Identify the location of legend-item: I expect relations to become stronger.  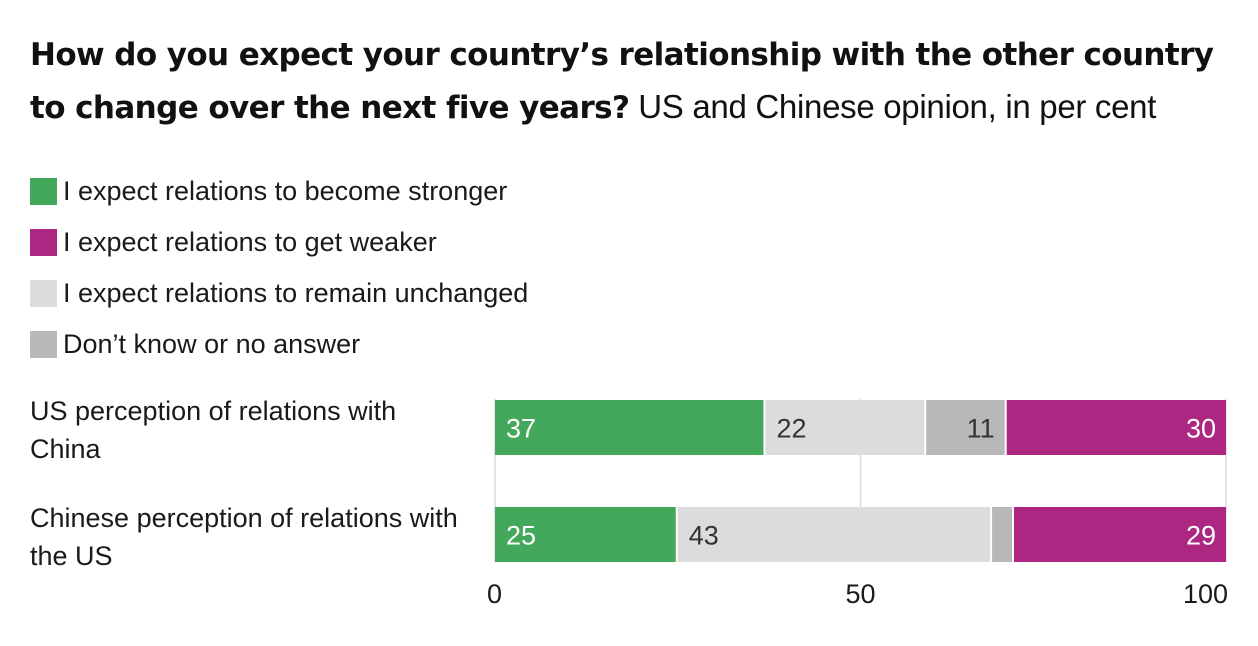
(279, 191).